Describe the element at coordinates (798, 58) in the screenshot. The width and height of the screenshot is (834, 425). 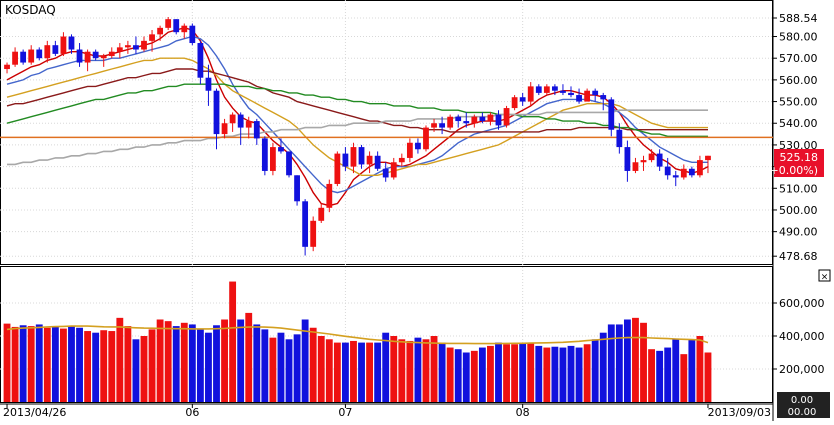
I see `price-tick-label: 570.00` at that location.